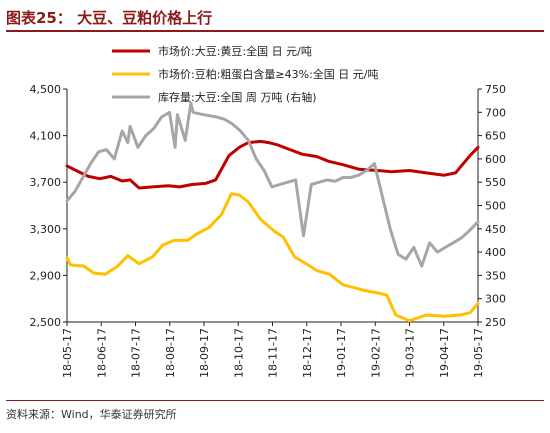 The height and width of the screenshot is (433, 550). I want to click on y-right-tick-label: 600, so click(495, 159).